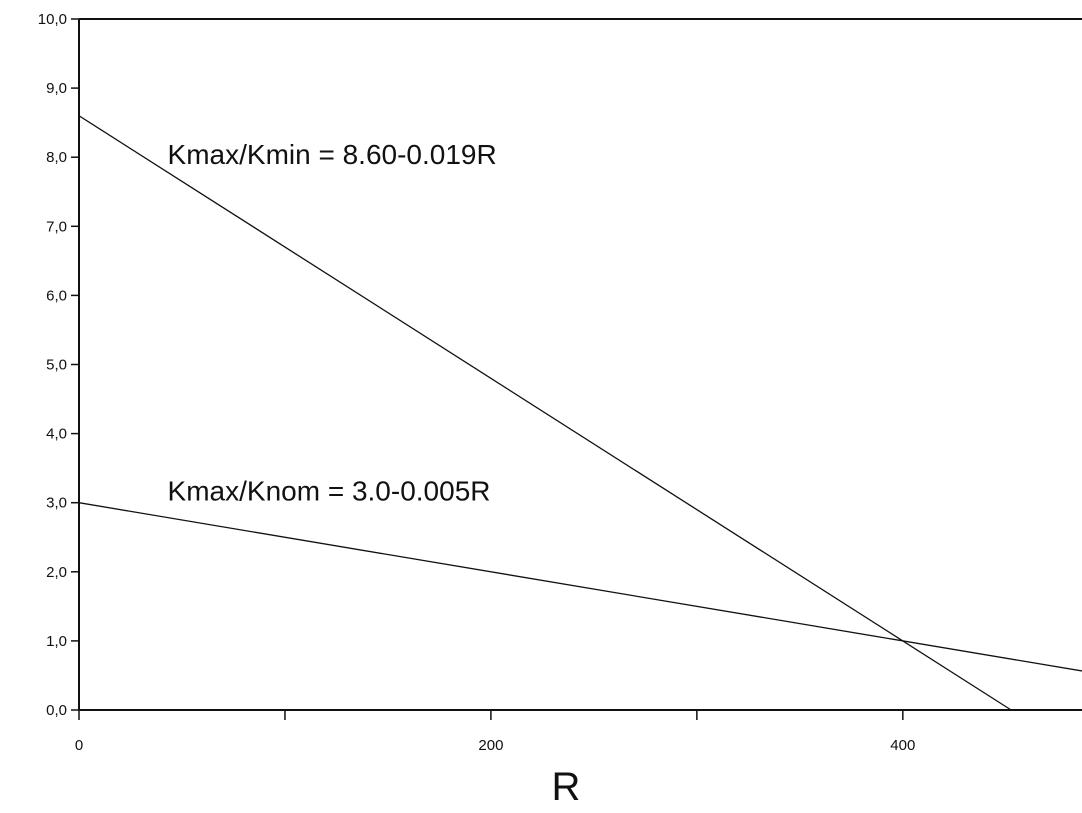 The image size is (1082, 813). Describe the element at coordinates (332, 154) in the screenshot. I see `series-annotation-1: Kmax/Kmin = 8.60-0.019R` at that location.